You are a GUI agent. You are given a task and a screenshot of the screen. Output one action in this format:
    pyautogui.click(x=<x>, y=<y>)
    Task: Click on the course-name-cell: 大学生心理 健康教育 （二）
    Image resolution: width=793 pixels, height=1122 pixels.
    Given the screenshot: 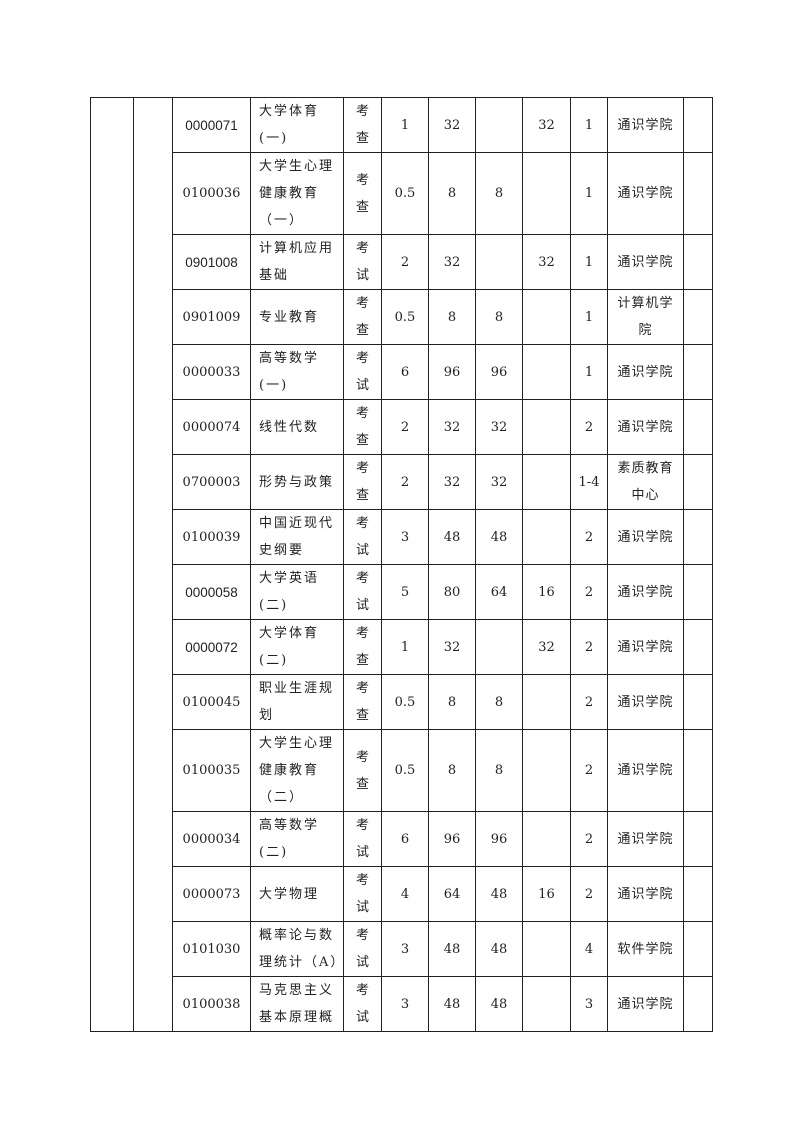 What is the action you would take?
    pyautogui.click(x=297, y=770)
    